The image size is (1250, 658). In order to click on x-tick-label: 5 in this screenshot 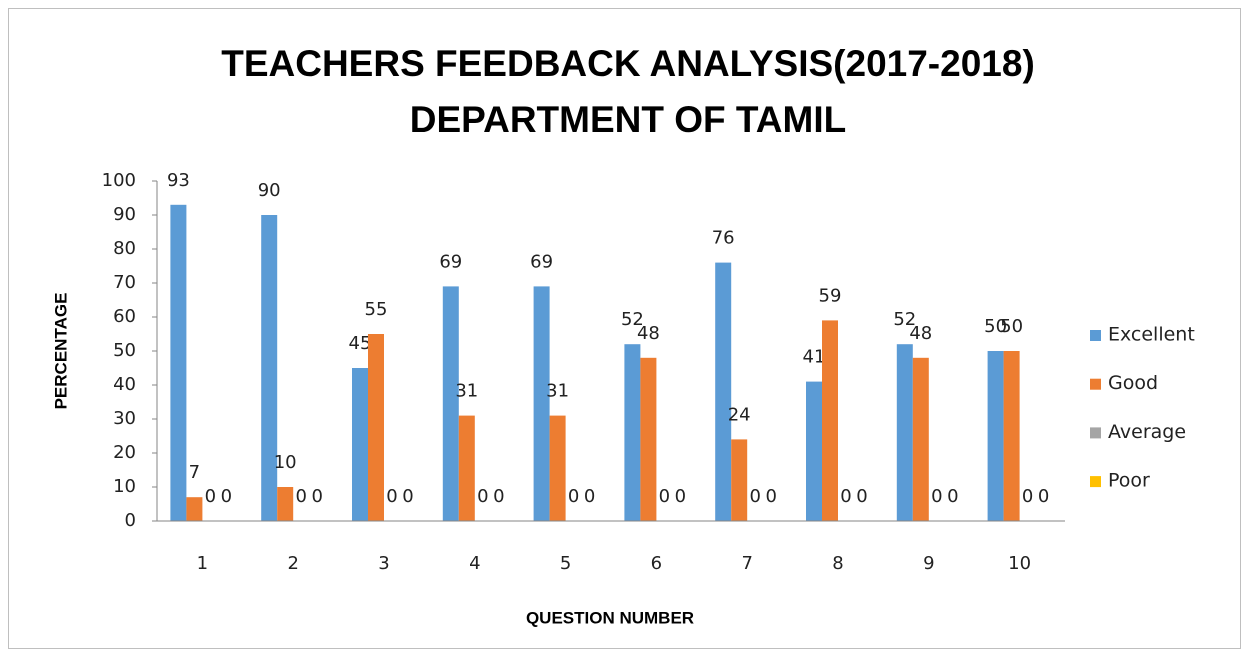, I will do `click(565, 563)`.